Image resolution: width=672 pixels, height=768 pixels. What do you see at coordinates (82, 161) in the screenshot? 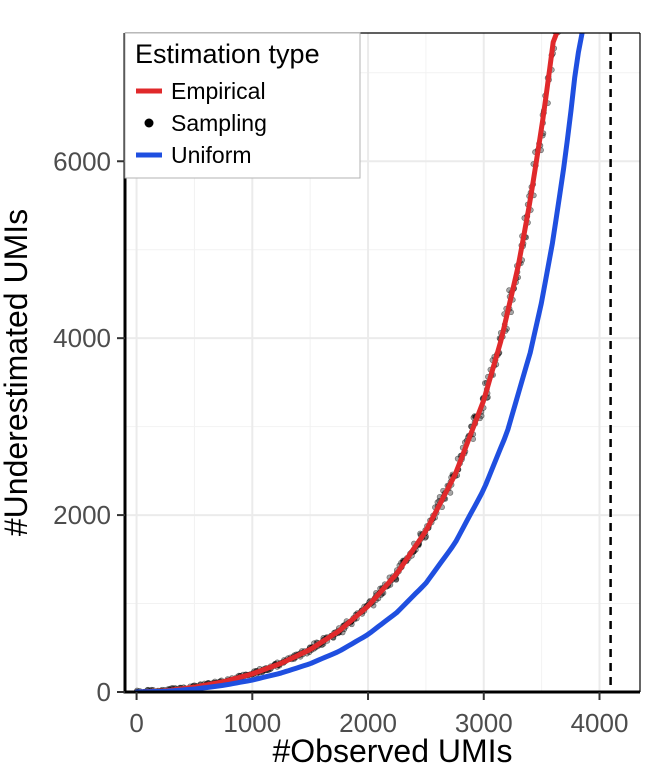
I see `y-tick-label: 6000` at bounding box center [82, 161].